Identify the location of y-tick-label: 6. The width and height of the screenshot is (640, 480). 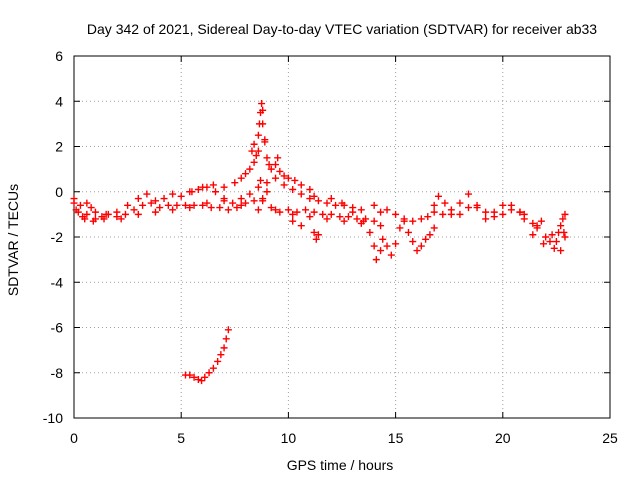
(59, 56).